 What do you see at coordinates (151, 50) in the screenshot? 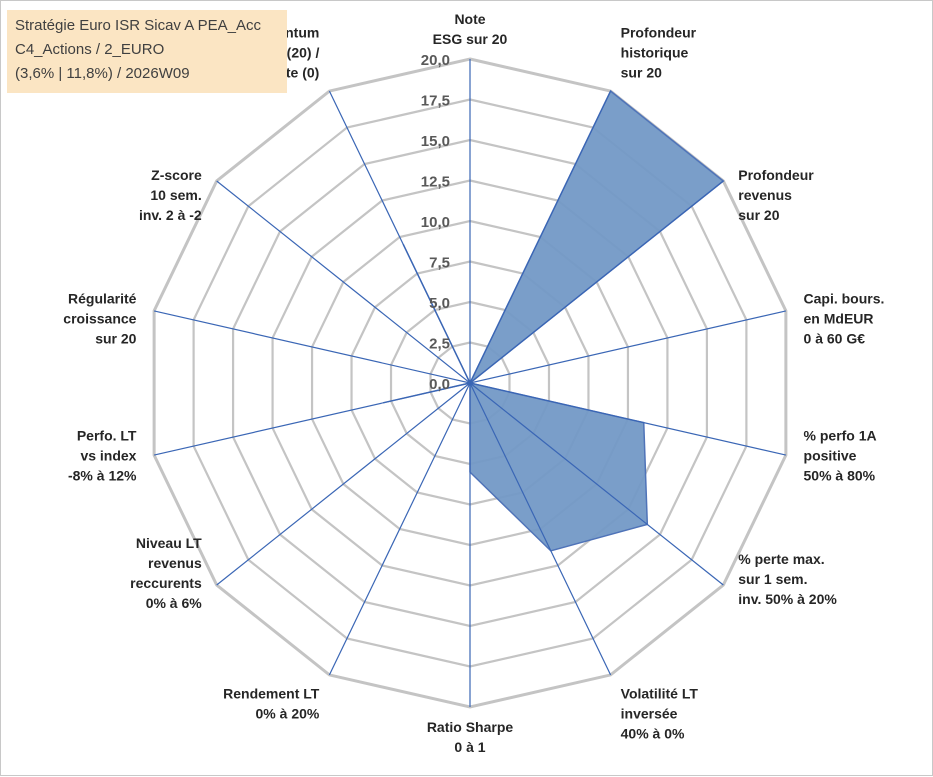
I see `chart-title-line-2: C4_Actions / 2_EURO` at bounding box center [151, 50].